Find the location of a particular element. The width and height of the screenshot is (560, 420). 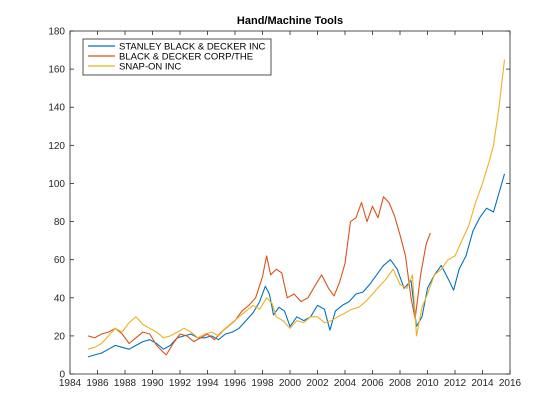

x-tick-label: 2014 is located at coordinates (482, 383).